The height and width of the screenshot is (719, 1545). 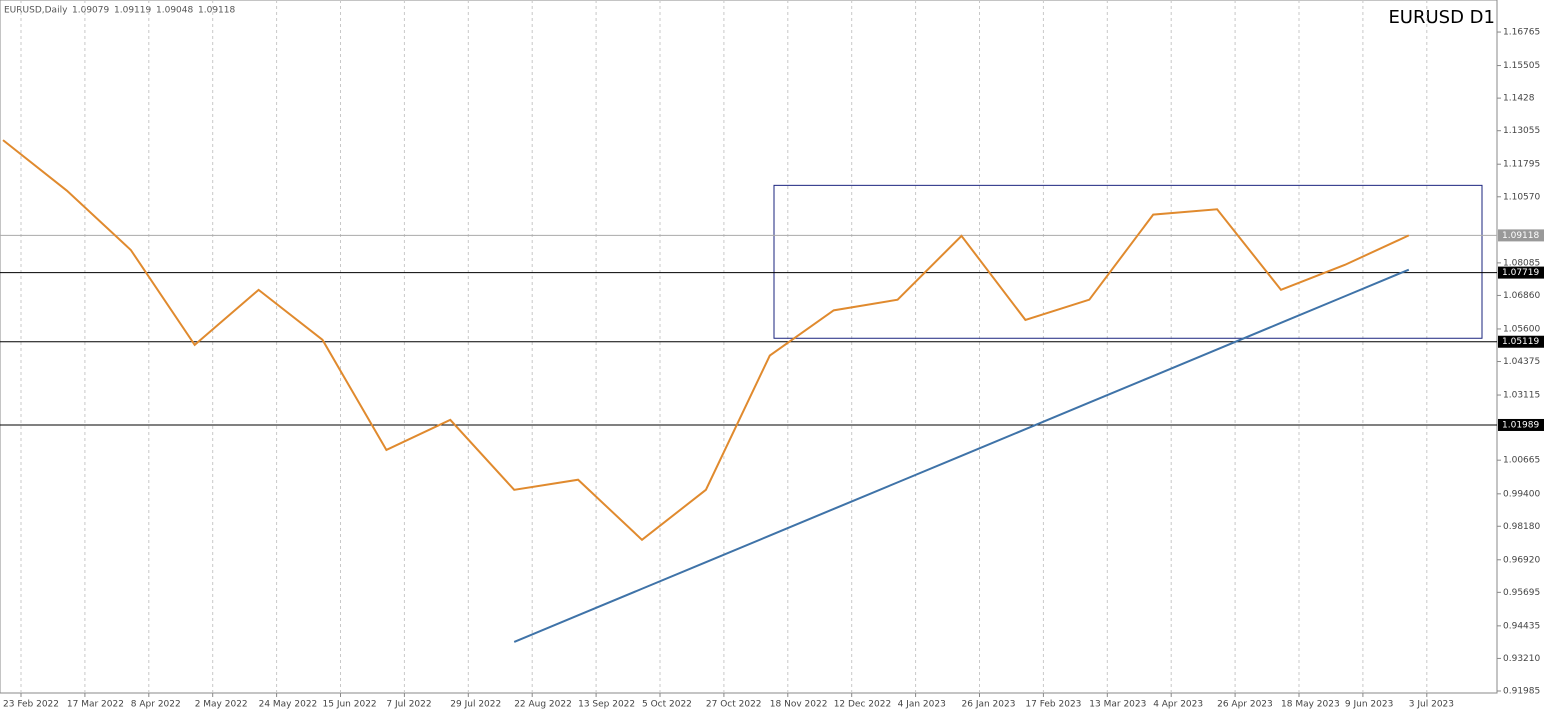 I want to click on x-tick-label: 7 Jul 2022, so click(x=408, y=705).